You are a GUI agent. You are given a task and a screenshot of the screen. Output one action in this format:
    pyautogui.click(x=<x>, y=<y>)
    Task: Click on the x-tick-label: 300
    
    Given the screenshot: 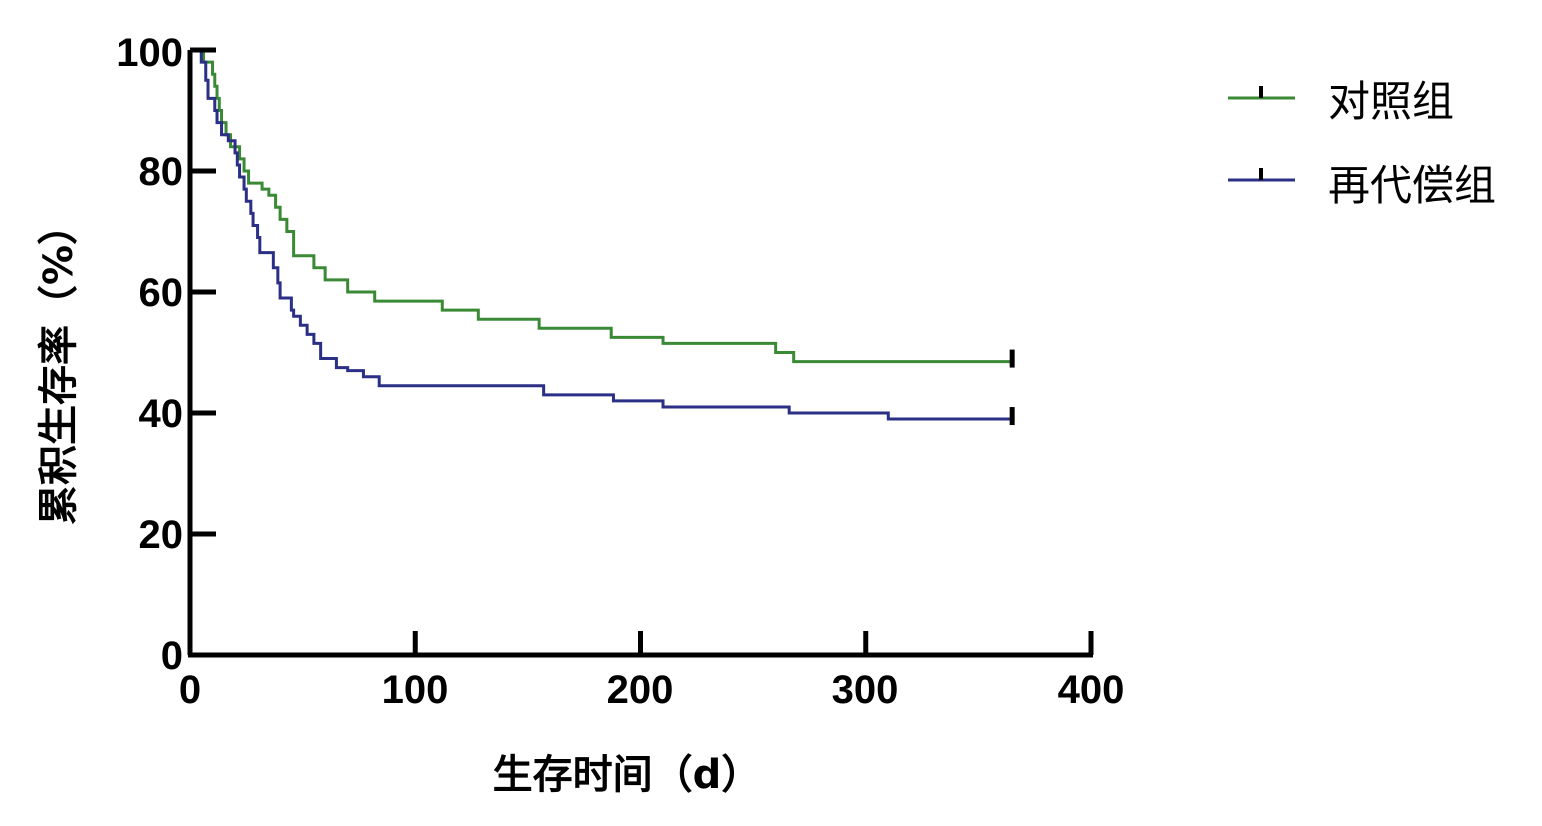 What is the action you would take?
    pyautogui.click(x=865, y=690)
    